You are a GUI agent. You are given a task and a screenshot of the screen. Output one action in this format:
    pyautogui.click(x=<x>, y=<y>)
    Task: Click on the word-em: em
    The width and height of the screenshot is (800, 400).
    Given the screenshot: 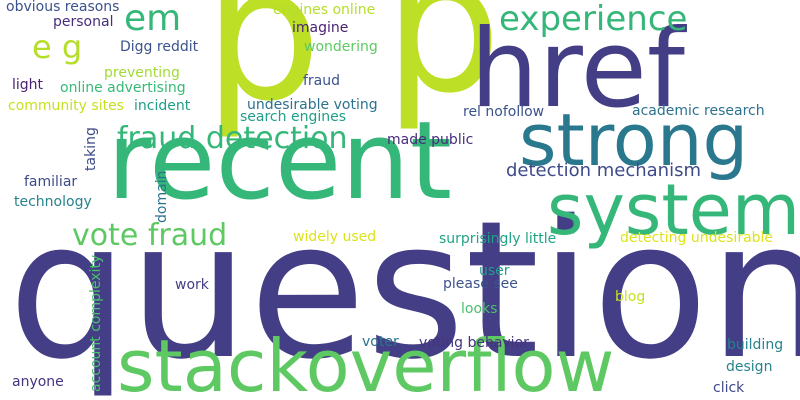 What is the action you would take?
    pyautogui.click(x=153, y=19)
    